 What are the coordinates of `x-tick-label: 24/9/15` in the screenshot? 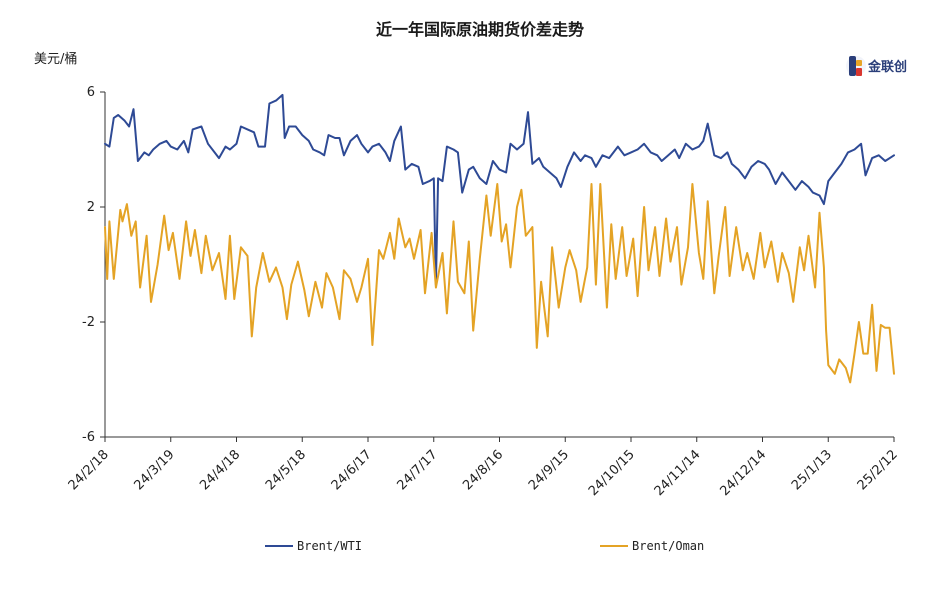 It's located at (549, 470).